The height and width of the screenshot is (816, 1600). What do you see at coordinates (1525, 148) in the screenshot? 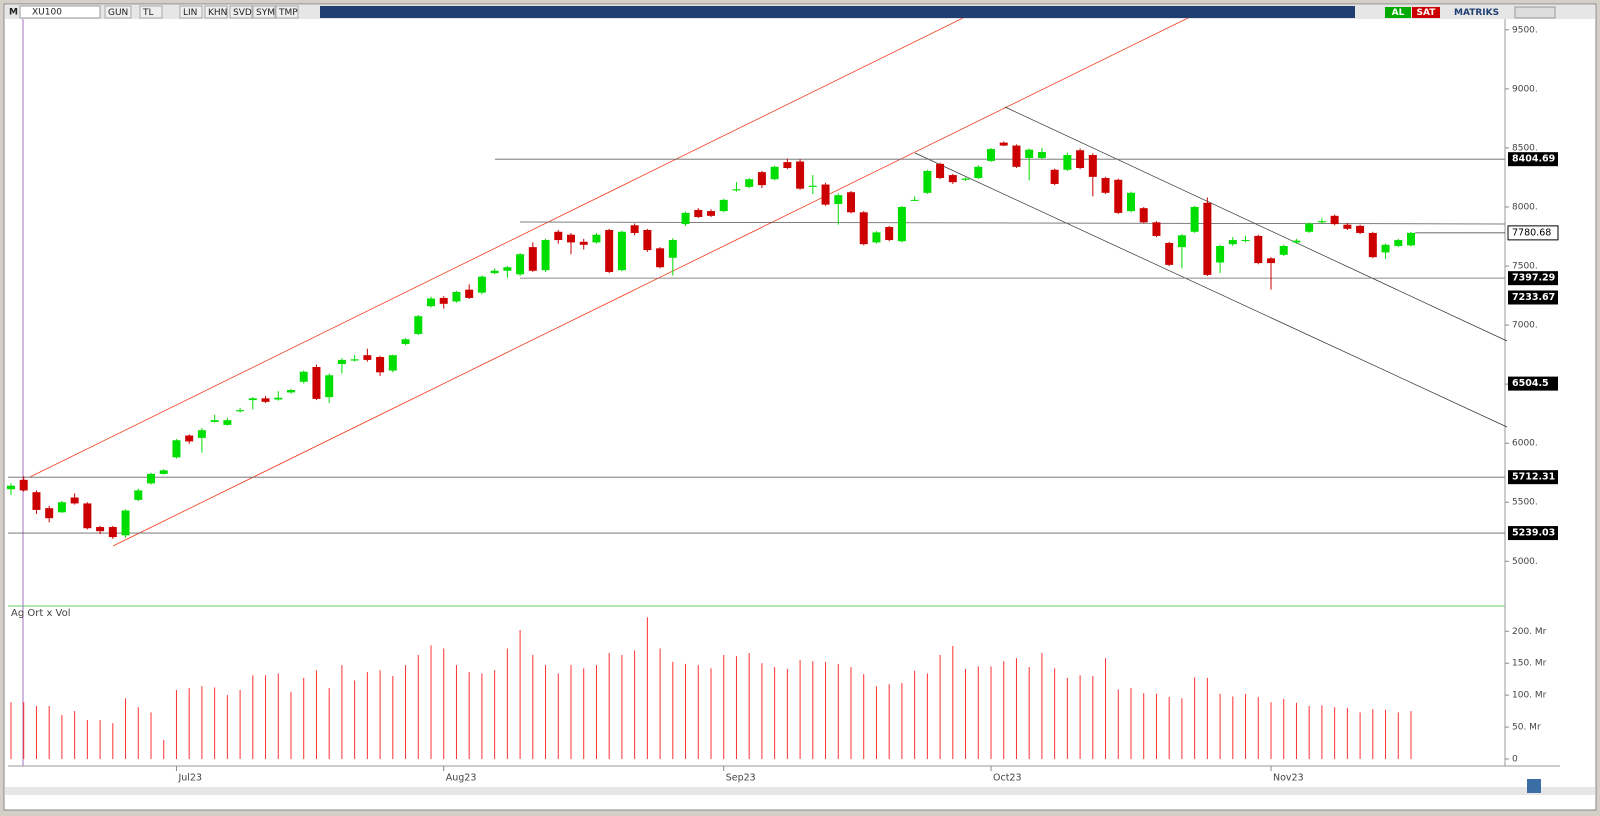
I see `y-tick-label: 8500.` at bounding box center [1525, 148].